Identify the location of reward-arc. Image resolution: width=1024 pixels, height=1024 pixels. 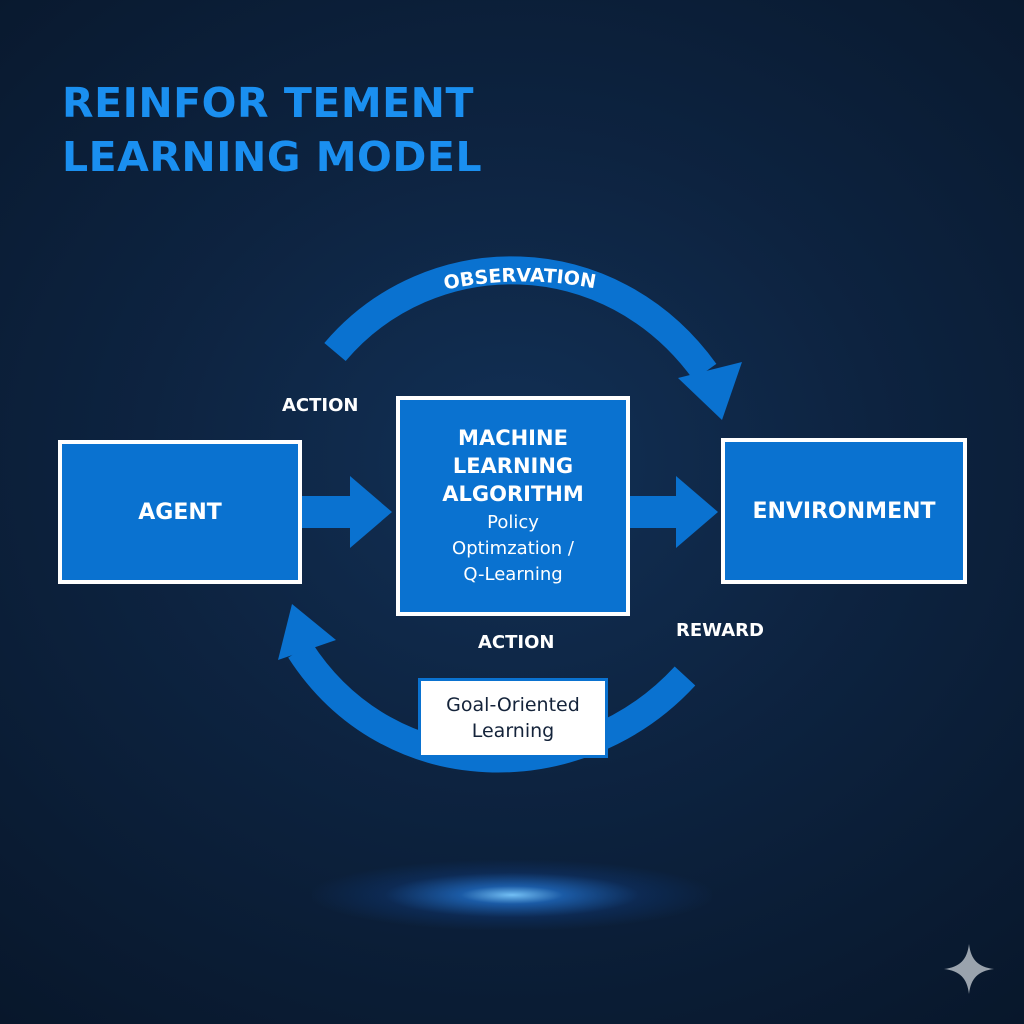
(492, 707).